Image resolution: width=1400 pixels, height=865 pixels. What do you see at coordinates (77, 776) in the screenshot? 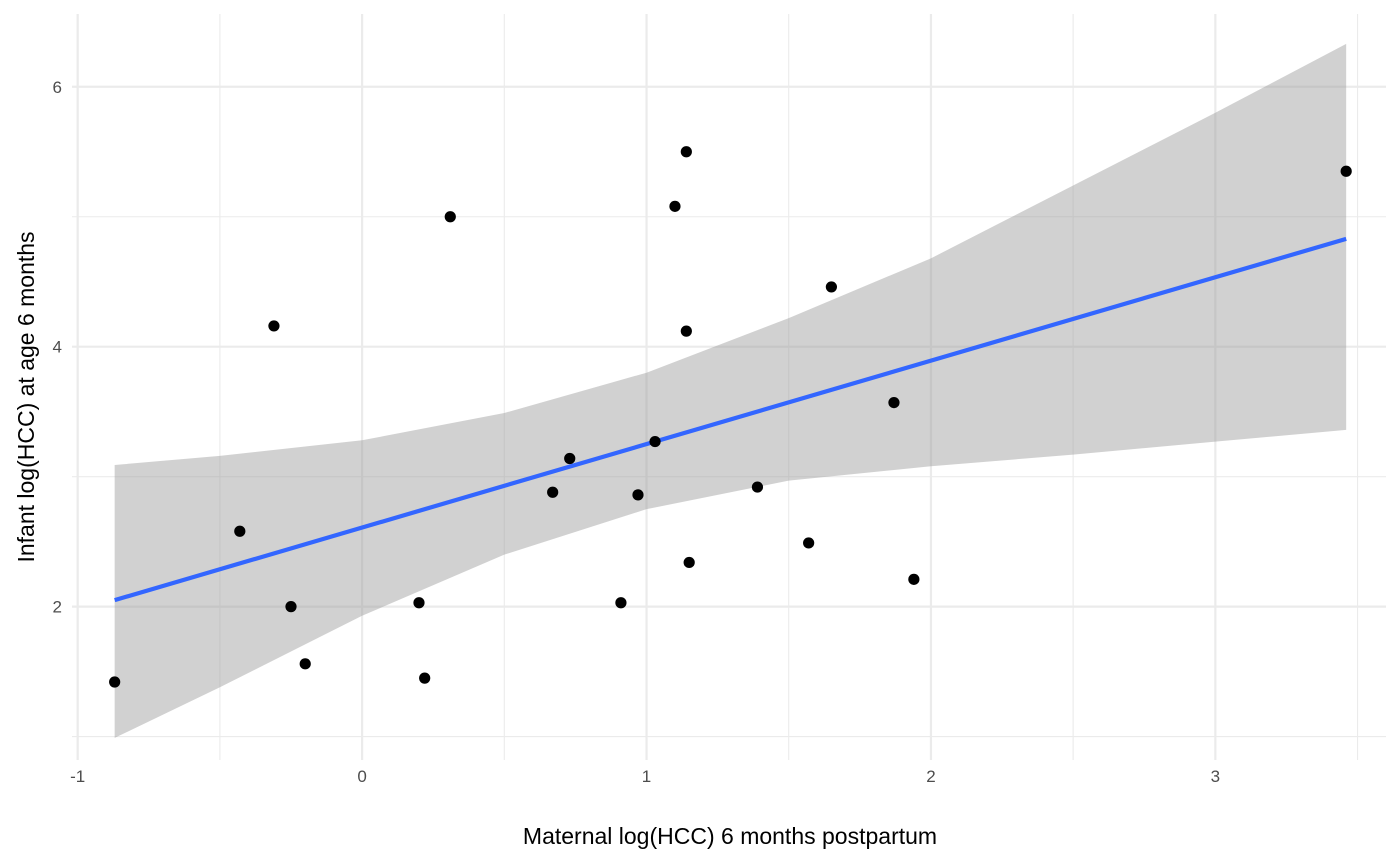
I see `x-tick-label: -1` at bounding box center [77, 776].